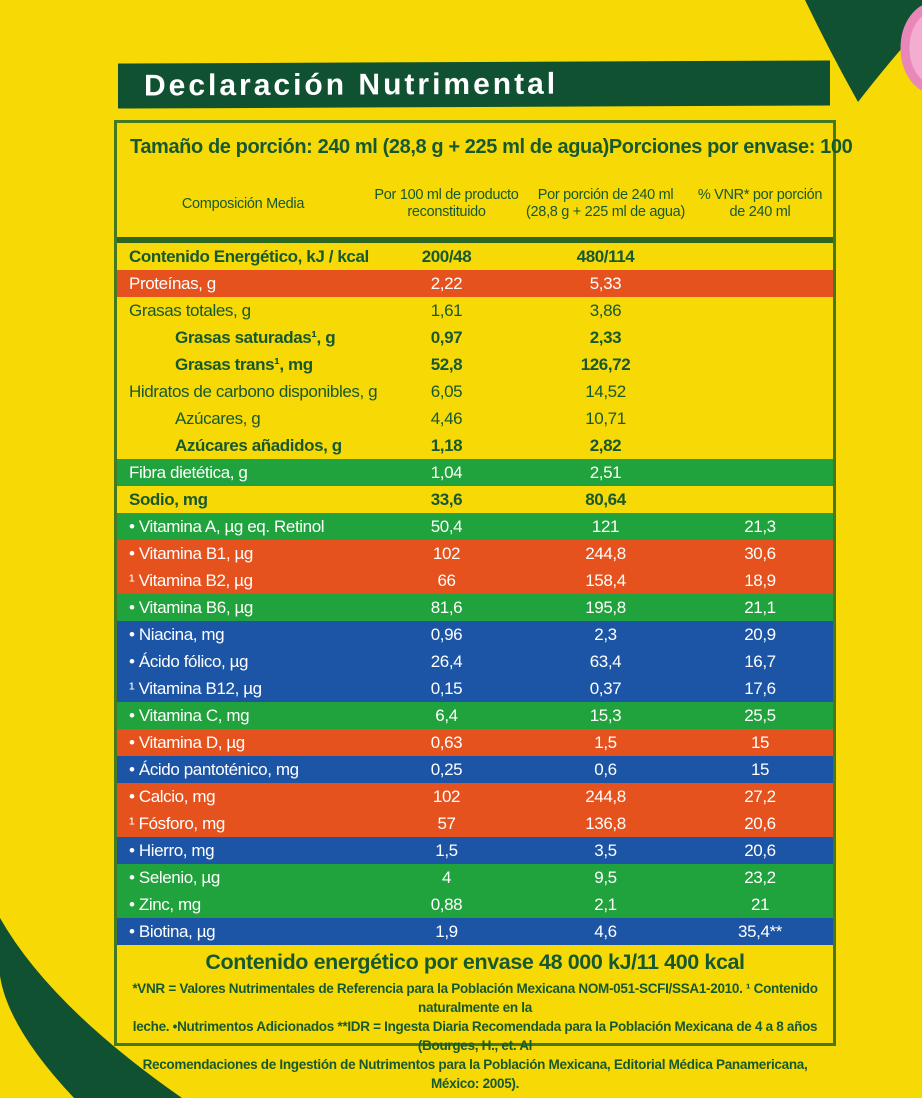 This screenshot has width=922, height=1098. I want to click on row-label: Grasas trans¹, mg, so click(244, 364).